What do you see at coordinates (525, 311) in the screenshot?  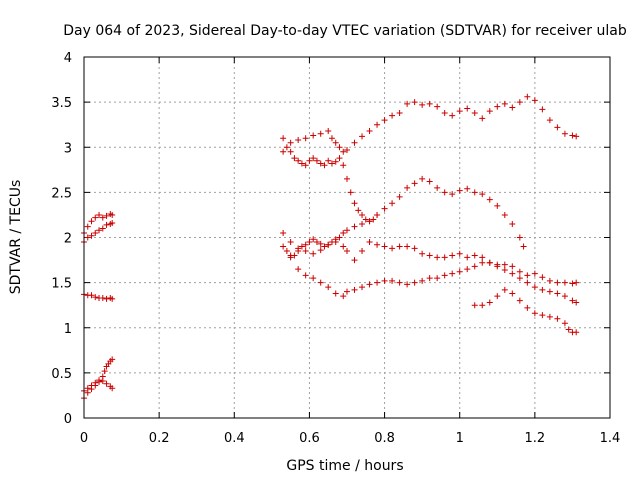 I see `series-s11` at bounding box center [525, 311].